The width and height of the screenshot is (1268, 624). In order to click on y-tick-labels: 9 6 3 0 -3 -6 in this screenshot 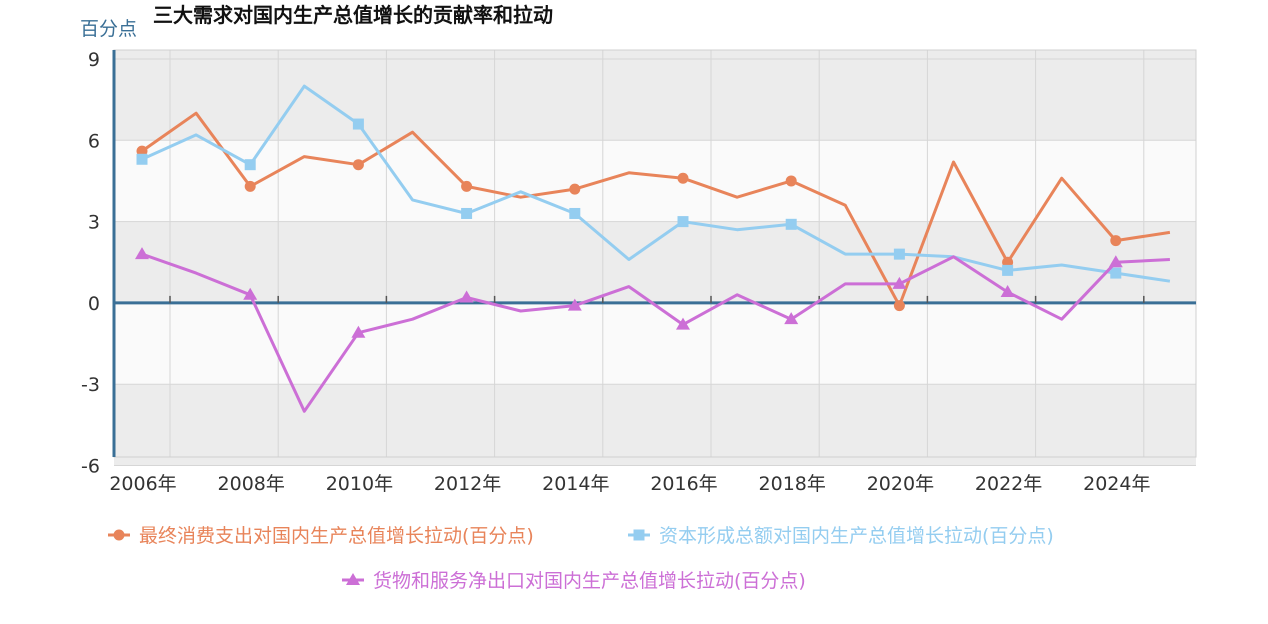, I will do `click(90, 263)`.